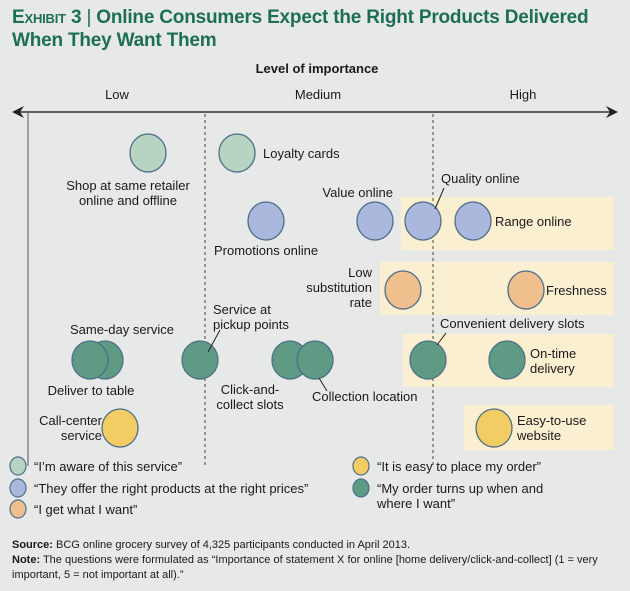 This screenshot has width=630, height=591. Describe the element at coordinates (251, 317) in the screenshot. I see `point-label: Service at pickup points` at that location.